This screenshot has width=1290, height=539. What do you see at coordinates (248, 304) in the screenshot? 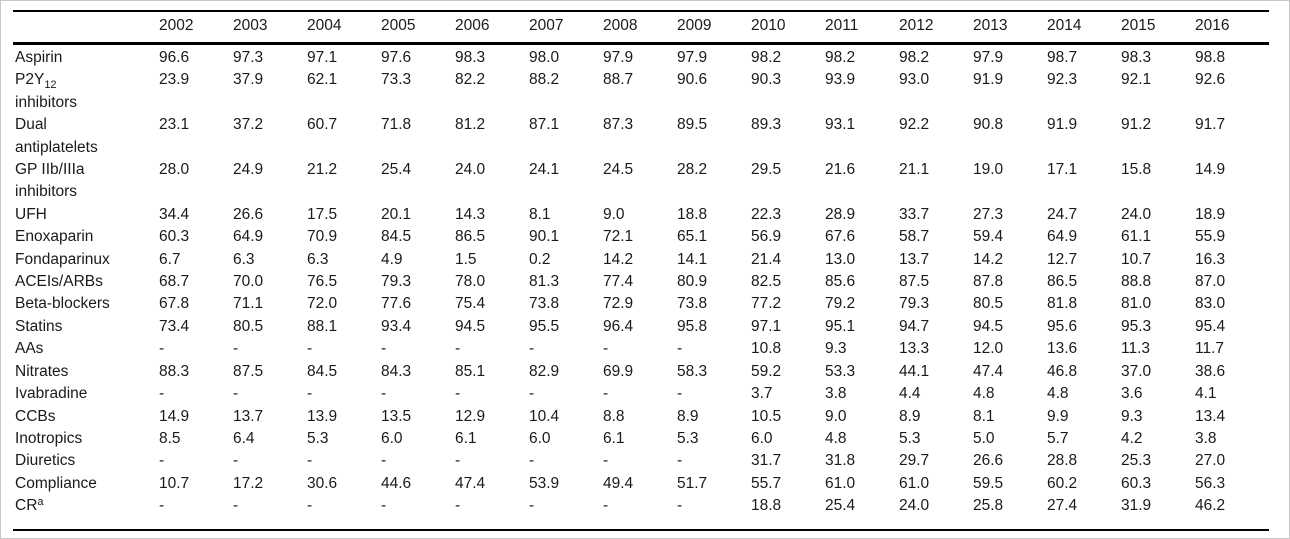
I see `value-cell: 71.1` at bounding box center [248, 304].